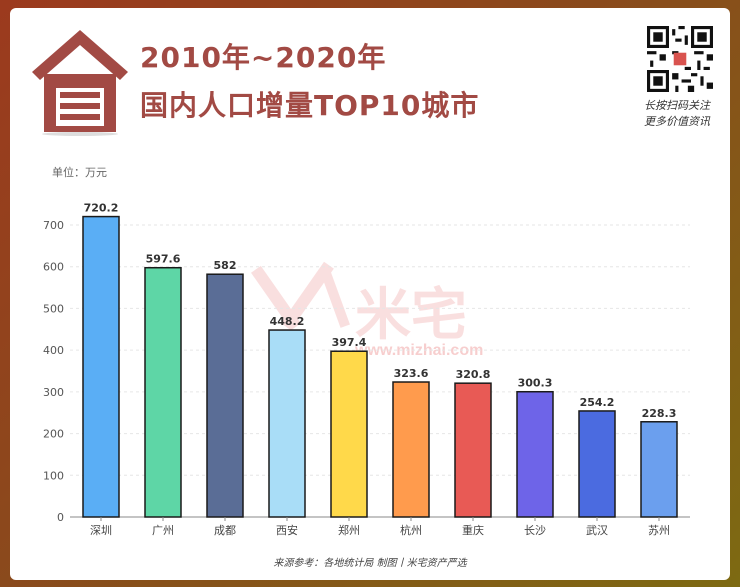 The height and width of the screenshot is (587, 740). What do you see at coordinates (53, 225) in the screenshot?
I see `y-tick-label: 700` at bounding box center [53, 225].